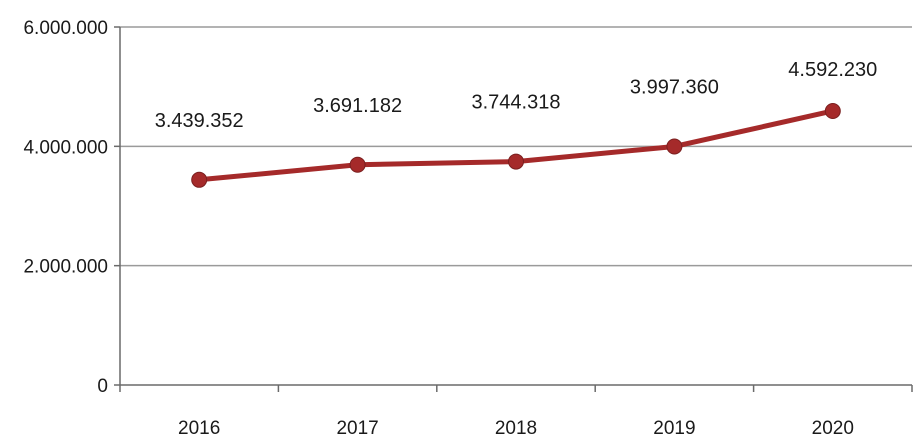 This screenshot has height=446, width=920. Describe the element at coordinates (199, 428) in the screenshot. I see `x-tick-label: 2016` at that location.